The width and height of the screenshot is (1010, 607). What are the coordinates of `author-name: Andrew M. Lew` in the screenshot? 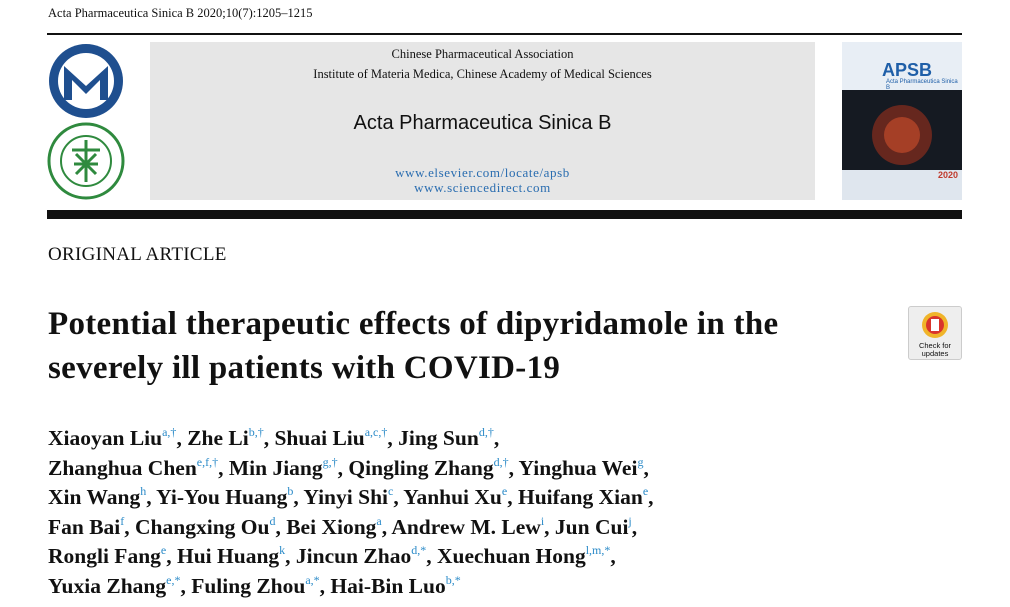 It's located at (466, 526).